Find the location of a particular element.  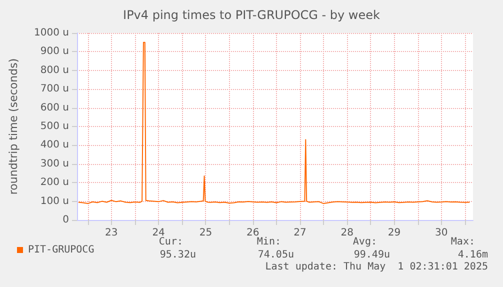

y-axis-title: roundtrip time (seconds) is located at coordinates (13, 126).